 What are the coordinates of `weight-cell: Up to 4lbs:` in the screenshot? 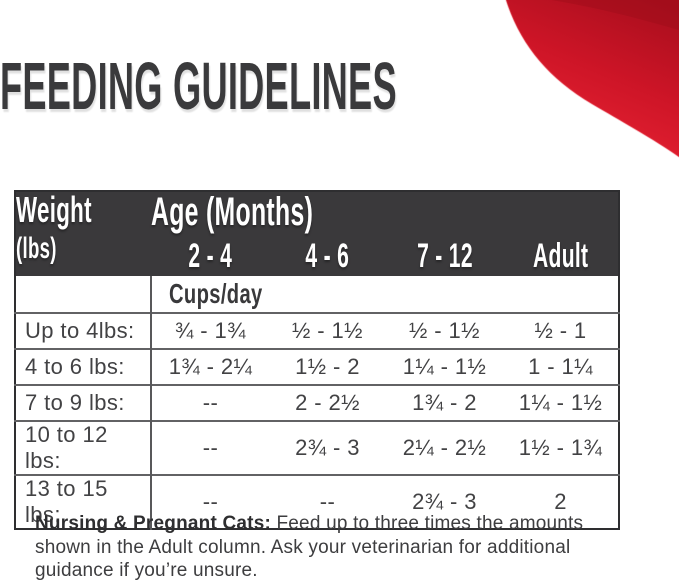 It's located at (83, 330).